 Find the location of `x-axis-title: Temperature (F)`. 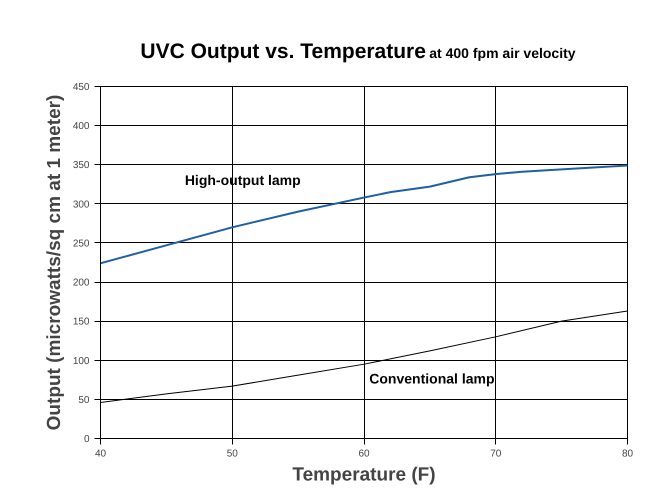

x-axis-title: Temperature (F) is located at coordinates (364, 475).